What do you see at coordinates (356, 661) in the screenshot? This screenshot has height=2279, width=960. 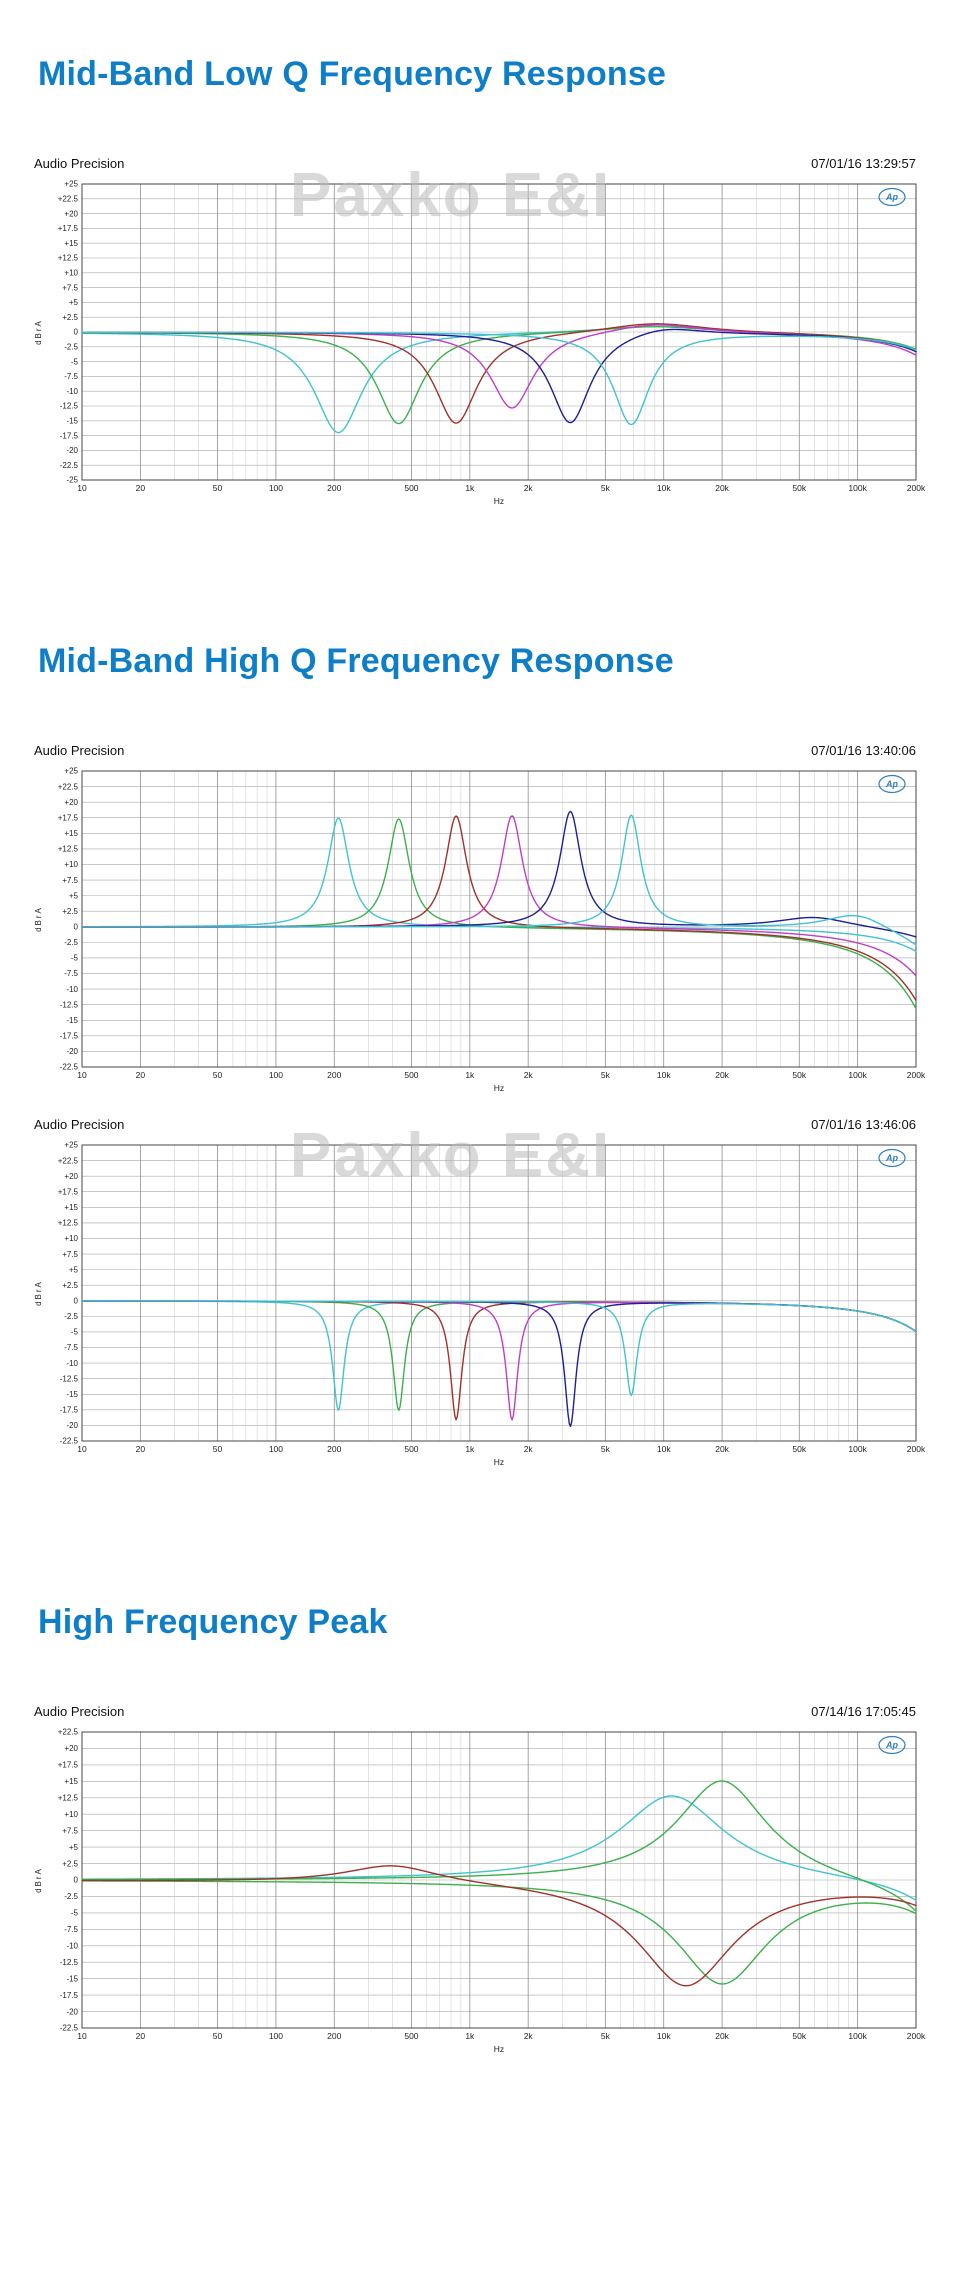 I see `heading-midband-high-q: Mid-Band High Q Frequency Response` at bounding box center [356, 661].